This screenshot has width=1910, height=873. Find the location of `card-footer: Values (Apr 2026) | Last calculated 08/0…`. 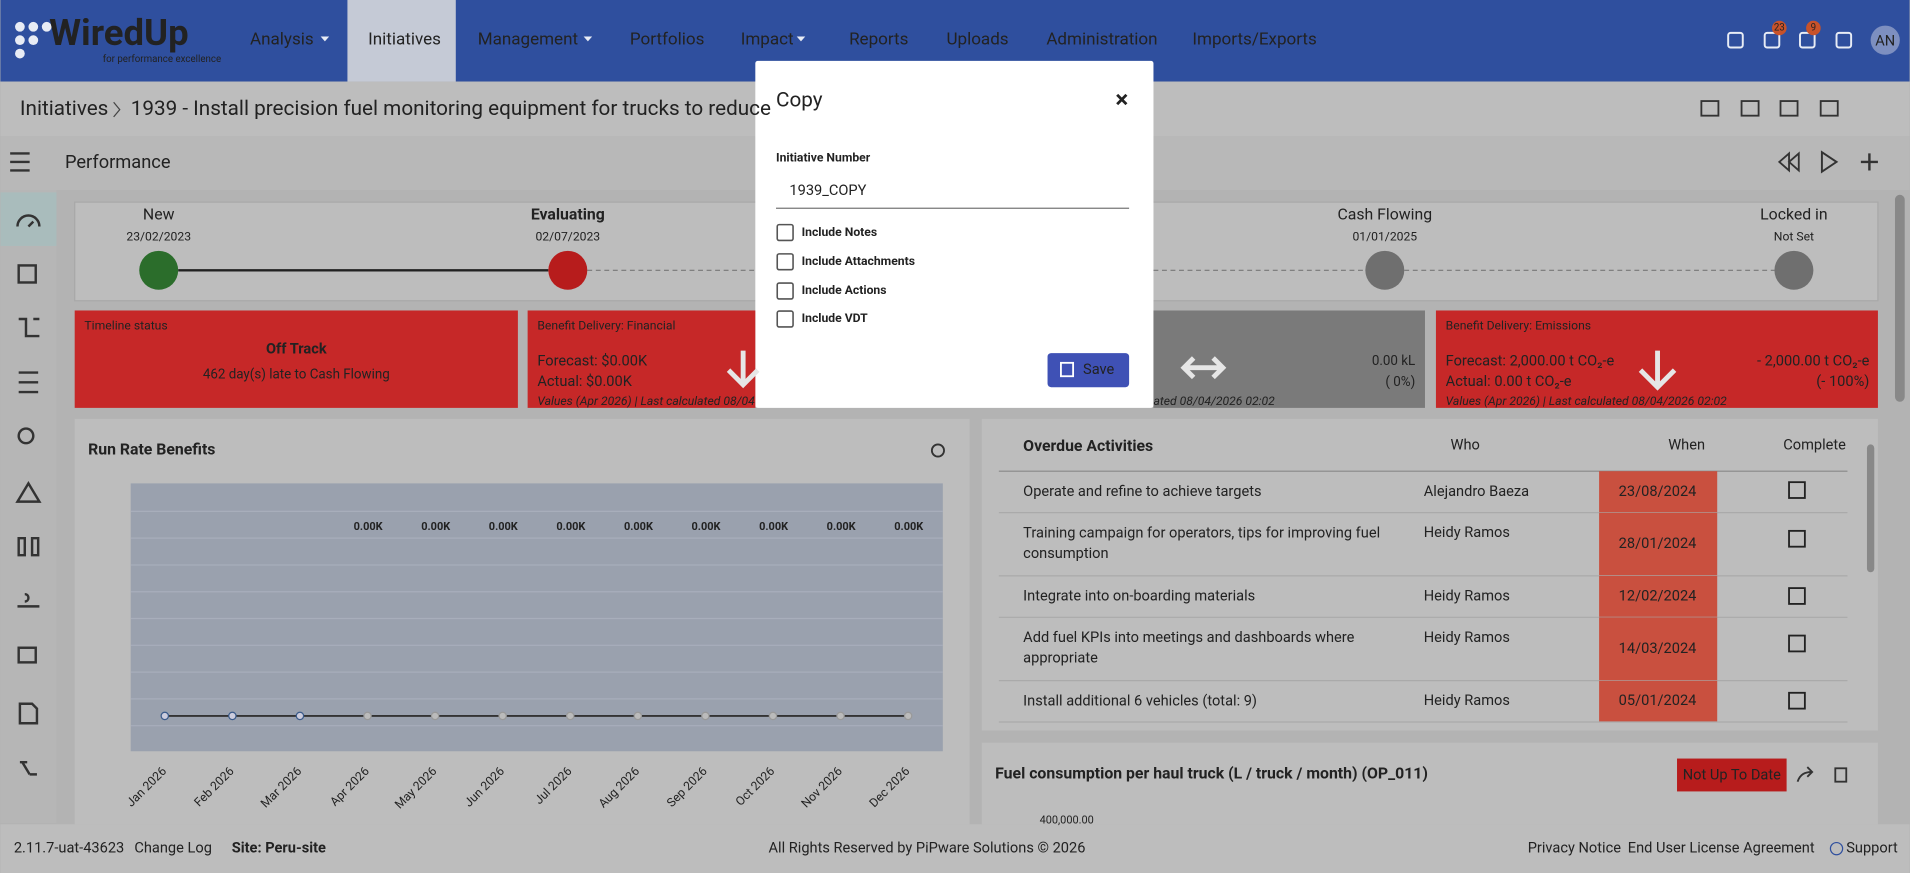

card-footer: Values (Apr 2026) | Last calculated 08/0… is located at coordinates (1586, 401).